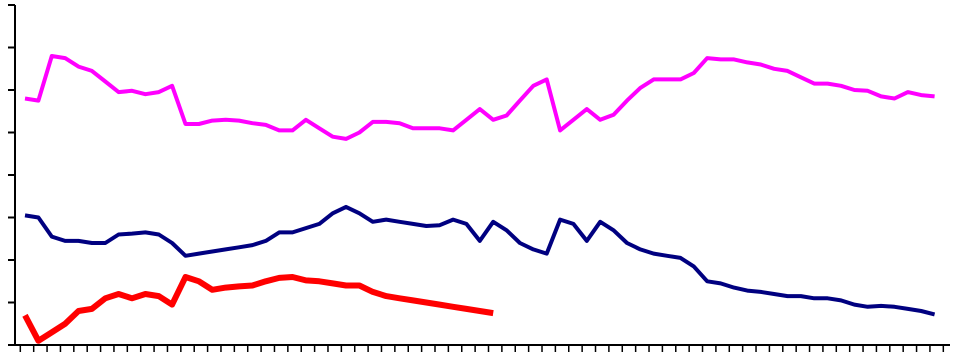 The image size is (957, 356). Describe the element at coordinates (11, 175) in the screenshot. I see `y-tick-group` at that location.